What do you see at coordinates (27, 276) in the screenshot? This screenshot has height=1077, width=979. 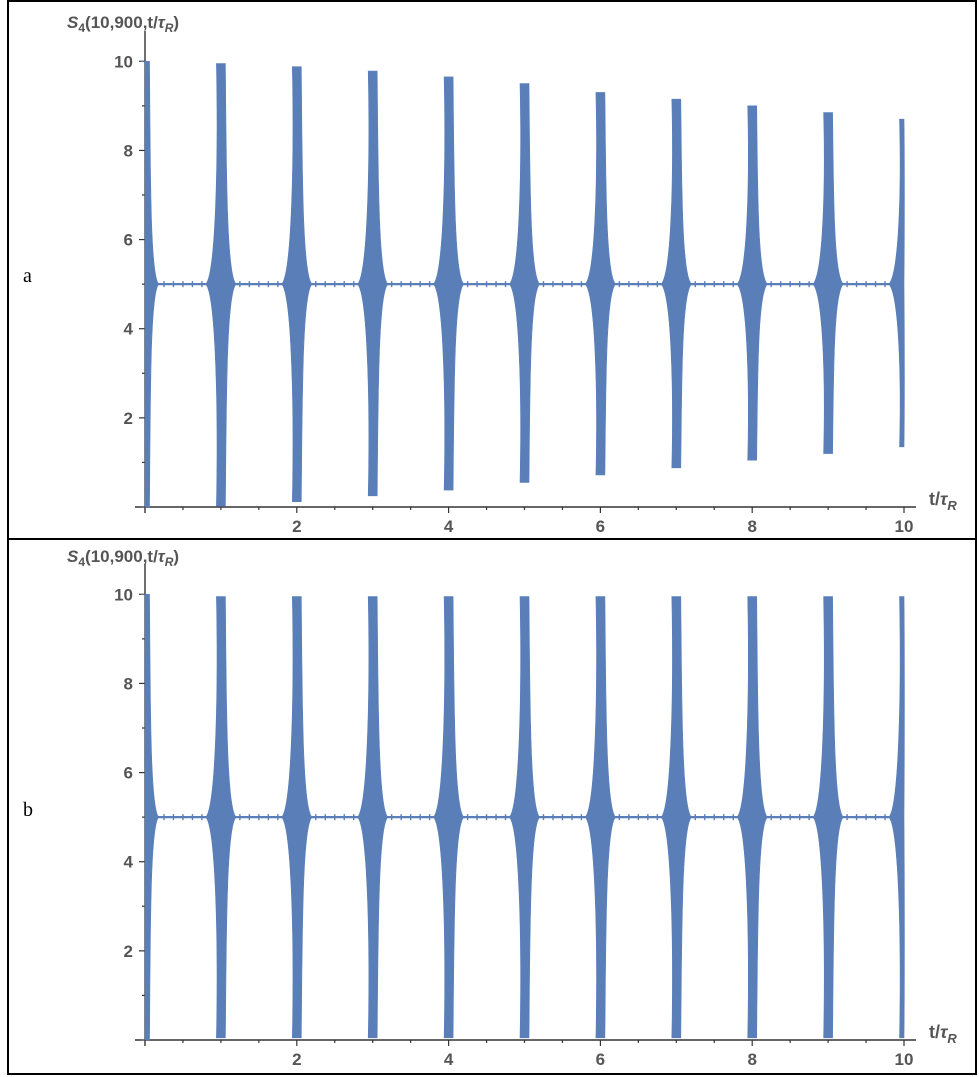 I see `panel-label: a` at bounding box center [27, 276].